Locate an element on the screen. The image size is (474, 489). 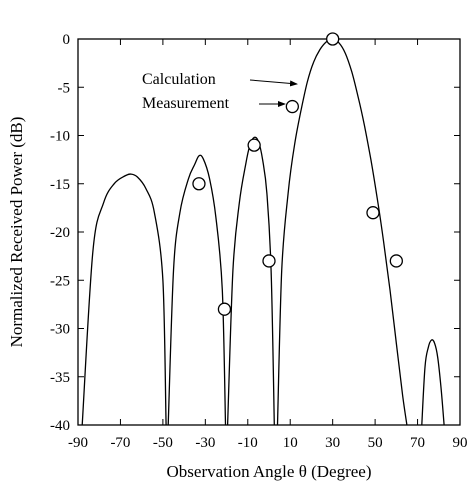
y-tick-label: -30 is located at coordinates (60, 330).